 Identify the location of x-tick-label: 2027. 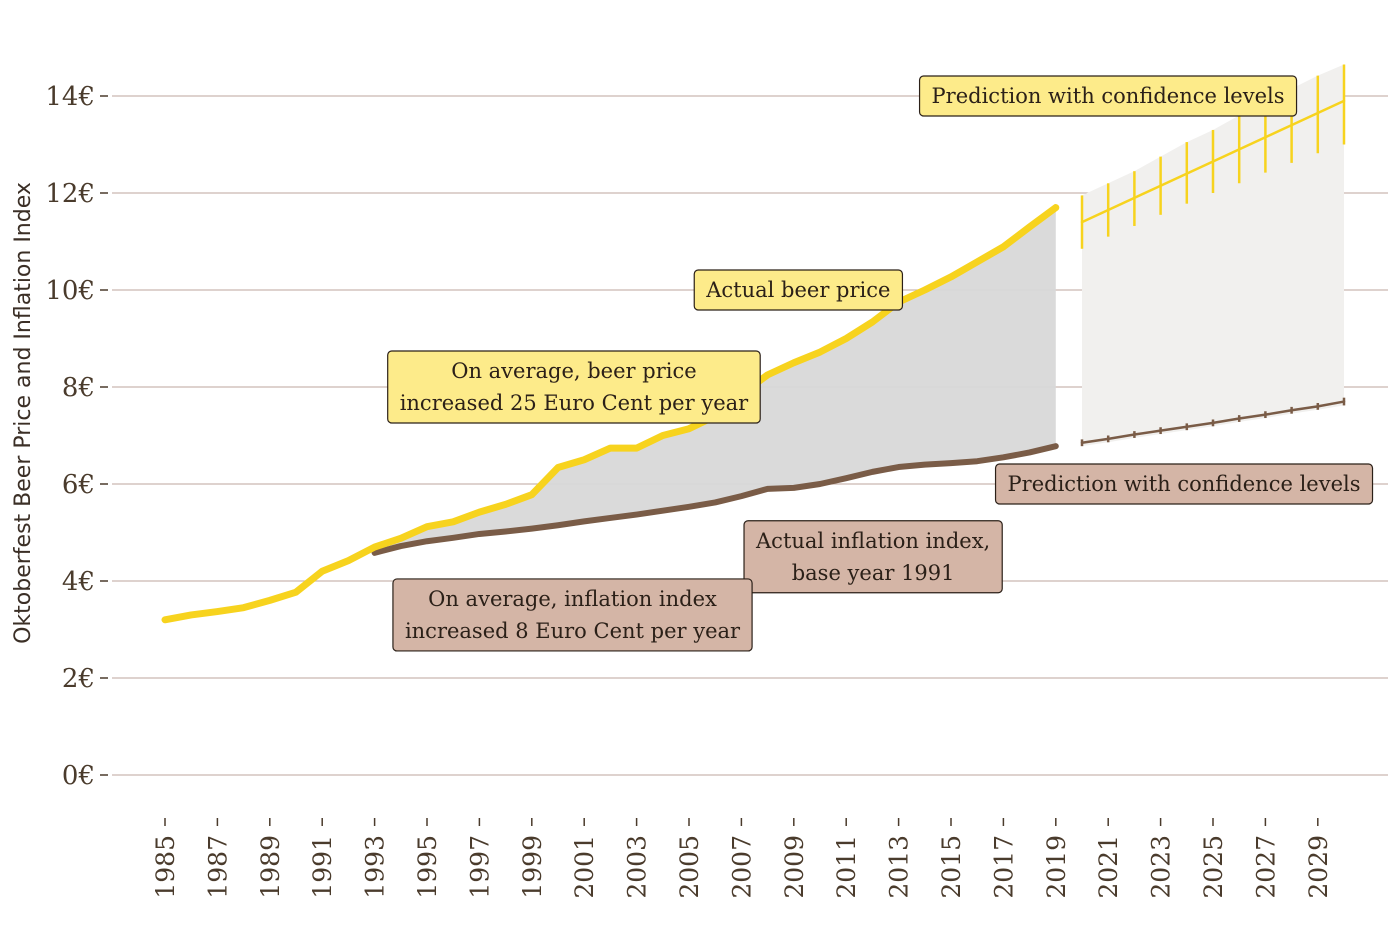
(1265, 867).